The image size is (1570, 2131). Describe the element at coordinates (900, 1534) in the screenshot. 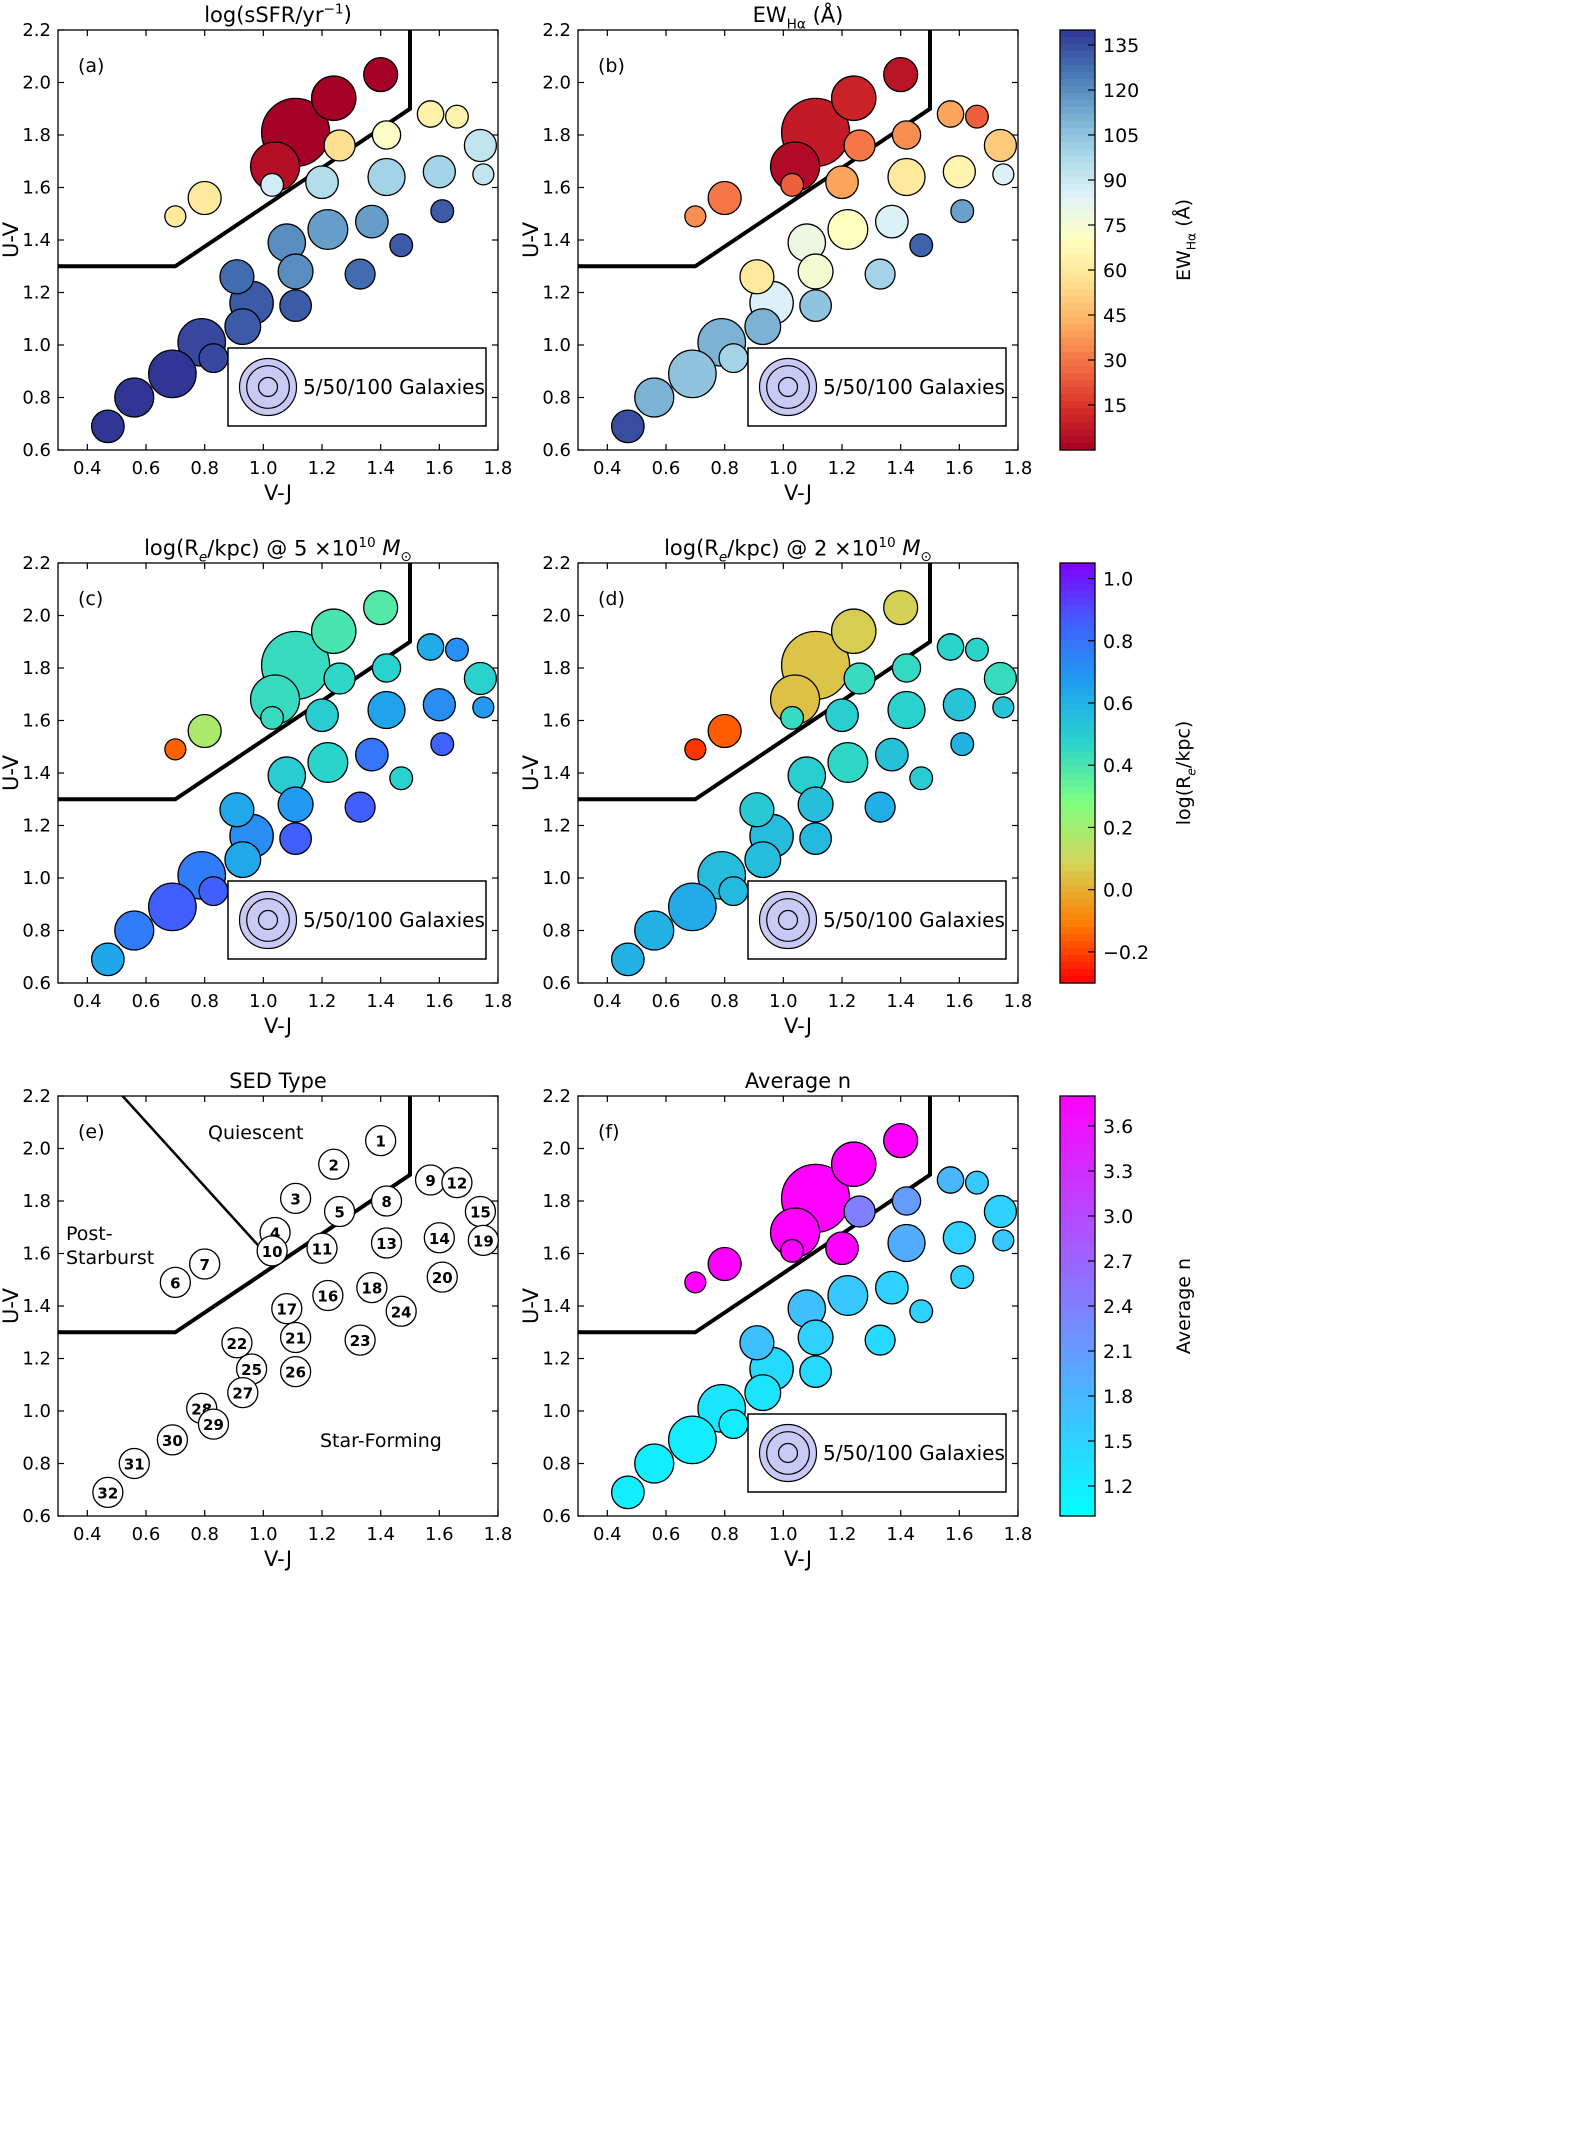

I see `x-tick-label: 1.4` at that location.